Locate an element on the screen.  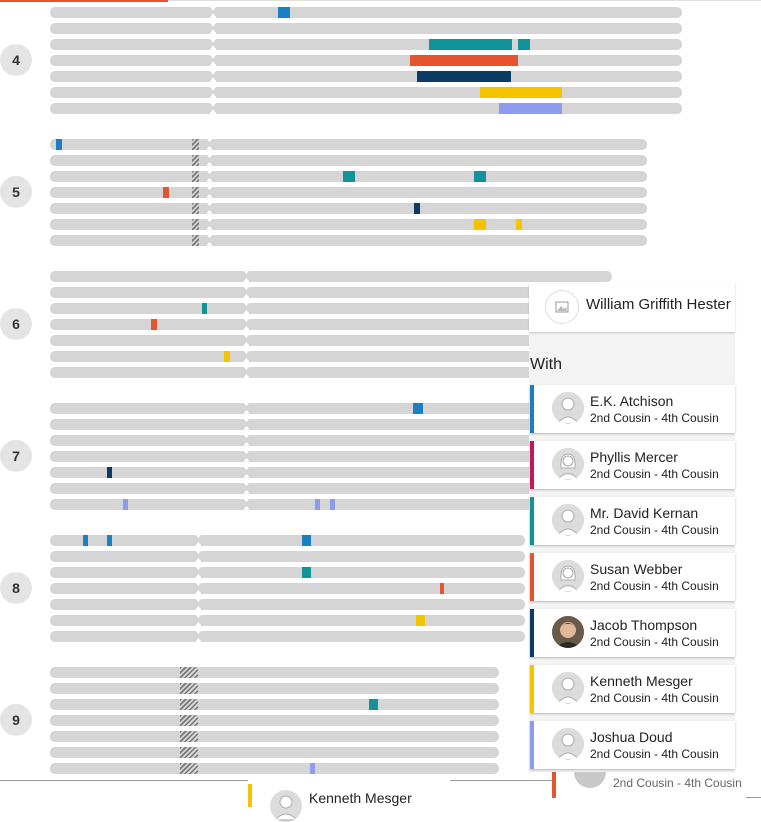
match-card: Jacob Thompson 2nd Cousin - 4th Cousin is located at coordinates (632, 633).